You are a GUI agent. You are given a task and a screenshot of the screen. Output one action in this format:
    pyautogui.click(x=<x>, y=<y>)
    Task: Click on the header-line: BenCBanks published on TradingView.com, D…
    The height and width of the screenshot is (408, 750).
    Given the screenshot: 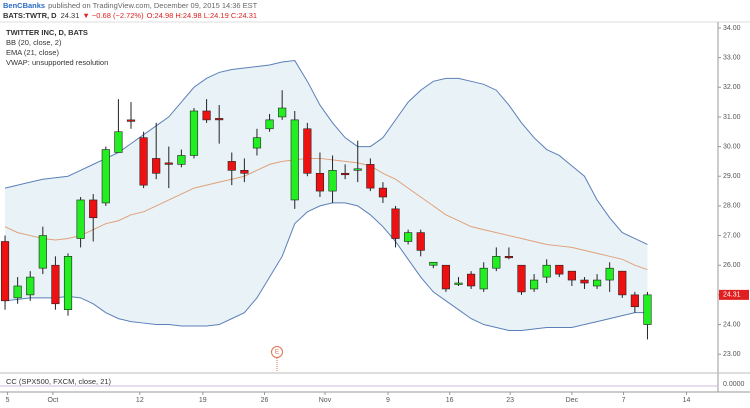 What is the action you would take?
    pyautogui.click(x=130, y=5)
    